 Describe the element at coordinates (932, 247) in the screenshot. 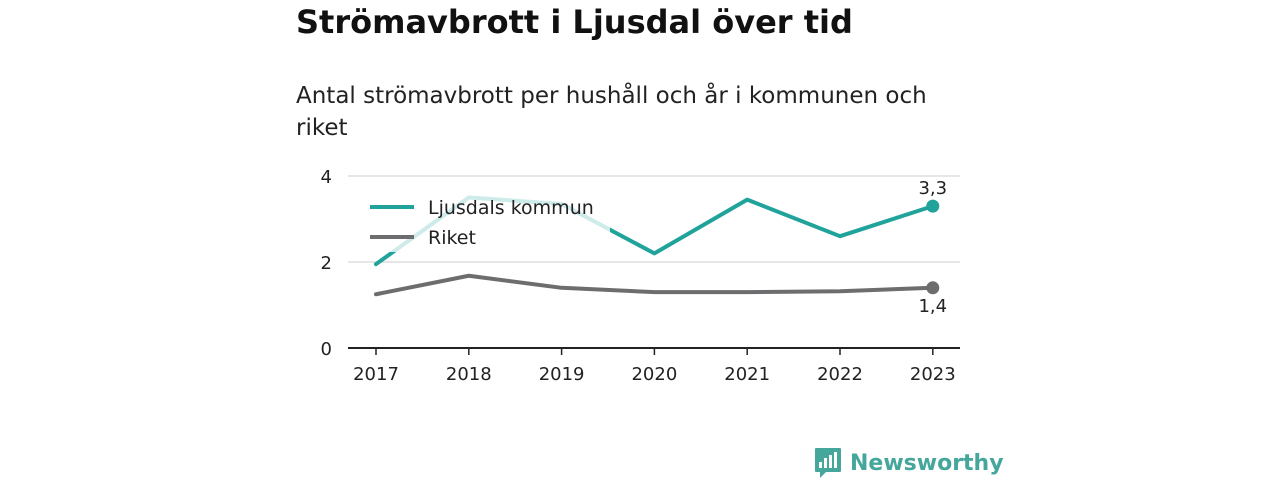

I see `data-labels: 3,3 1,4` at that location.